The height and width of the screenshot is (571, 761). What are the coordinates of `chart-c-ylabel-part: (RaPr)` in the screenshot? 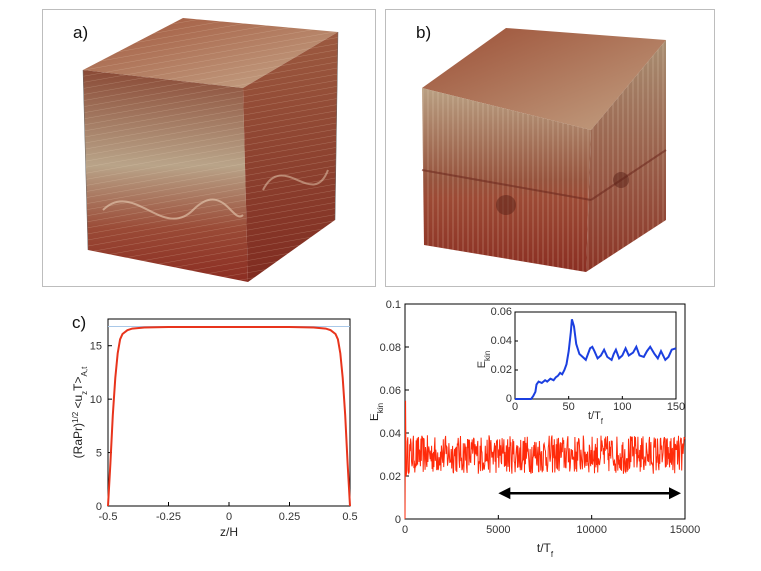 It's located at (78, 440).